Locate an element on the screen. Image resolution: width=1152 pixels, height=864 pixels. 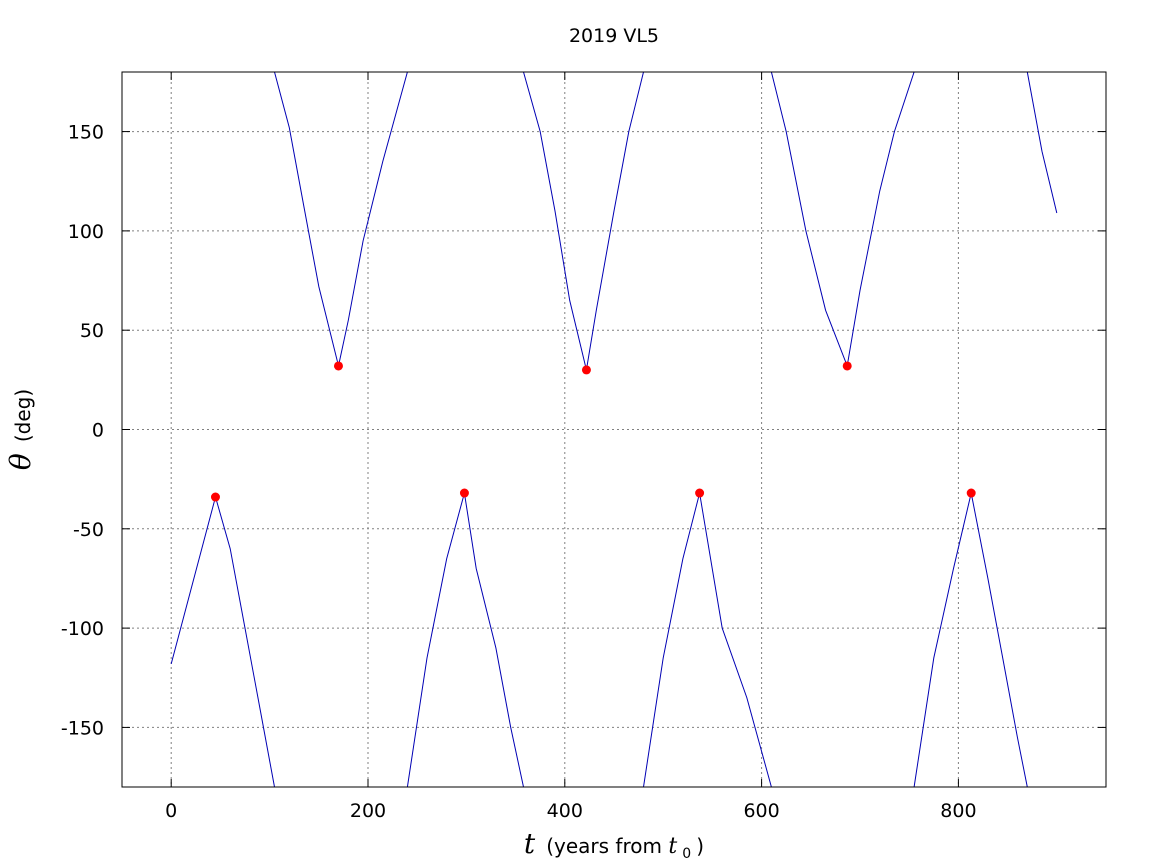
chart-title: 2019 VL5 is located at coordinates (614, 36).